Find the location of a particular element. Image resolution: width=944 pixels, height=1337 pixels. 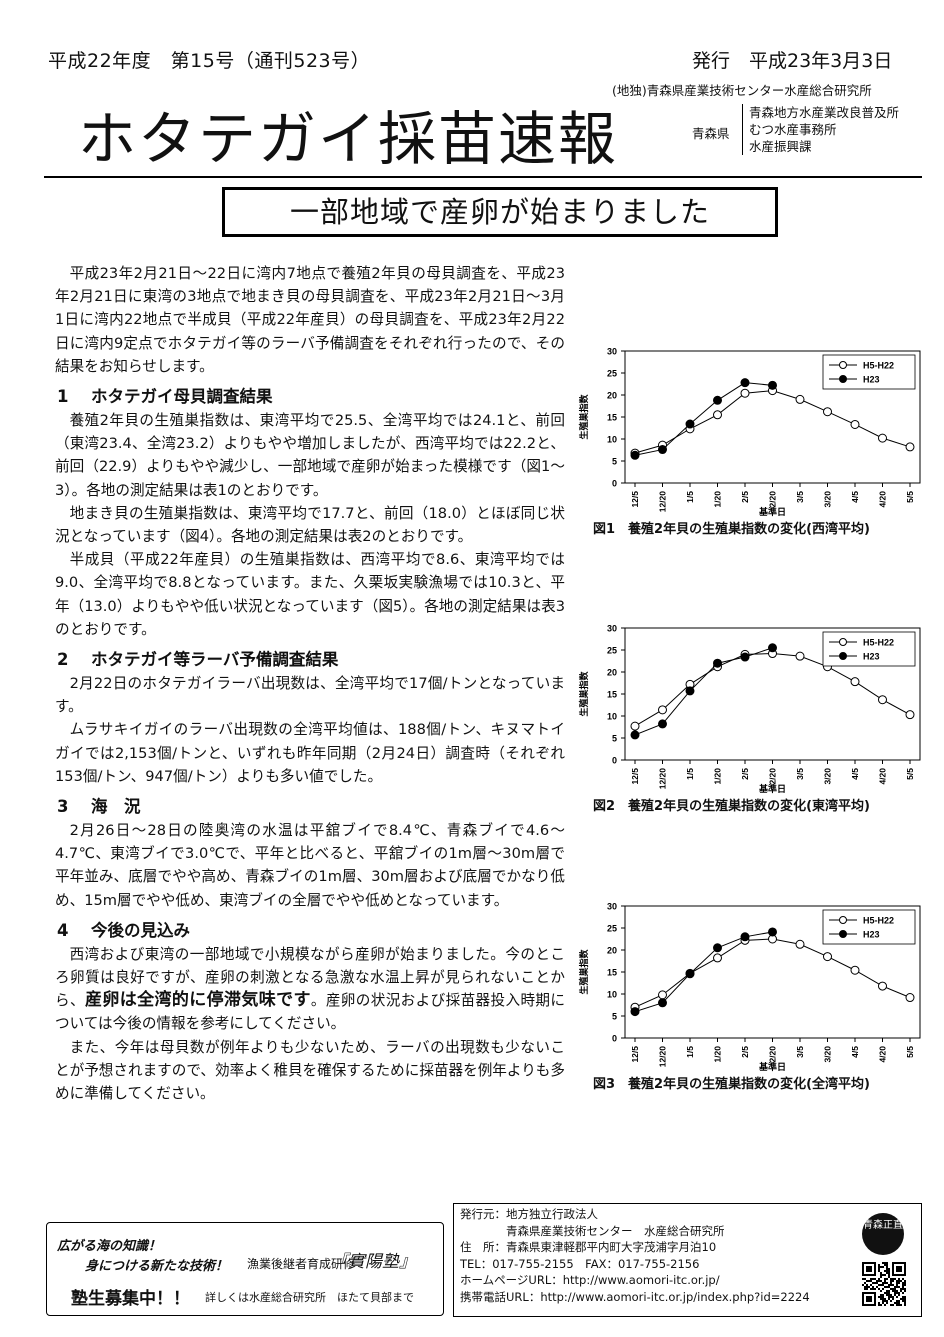

contact-org: 青森県産業技術センター 水産総合研究所 is located at coordinates (615, 1230).